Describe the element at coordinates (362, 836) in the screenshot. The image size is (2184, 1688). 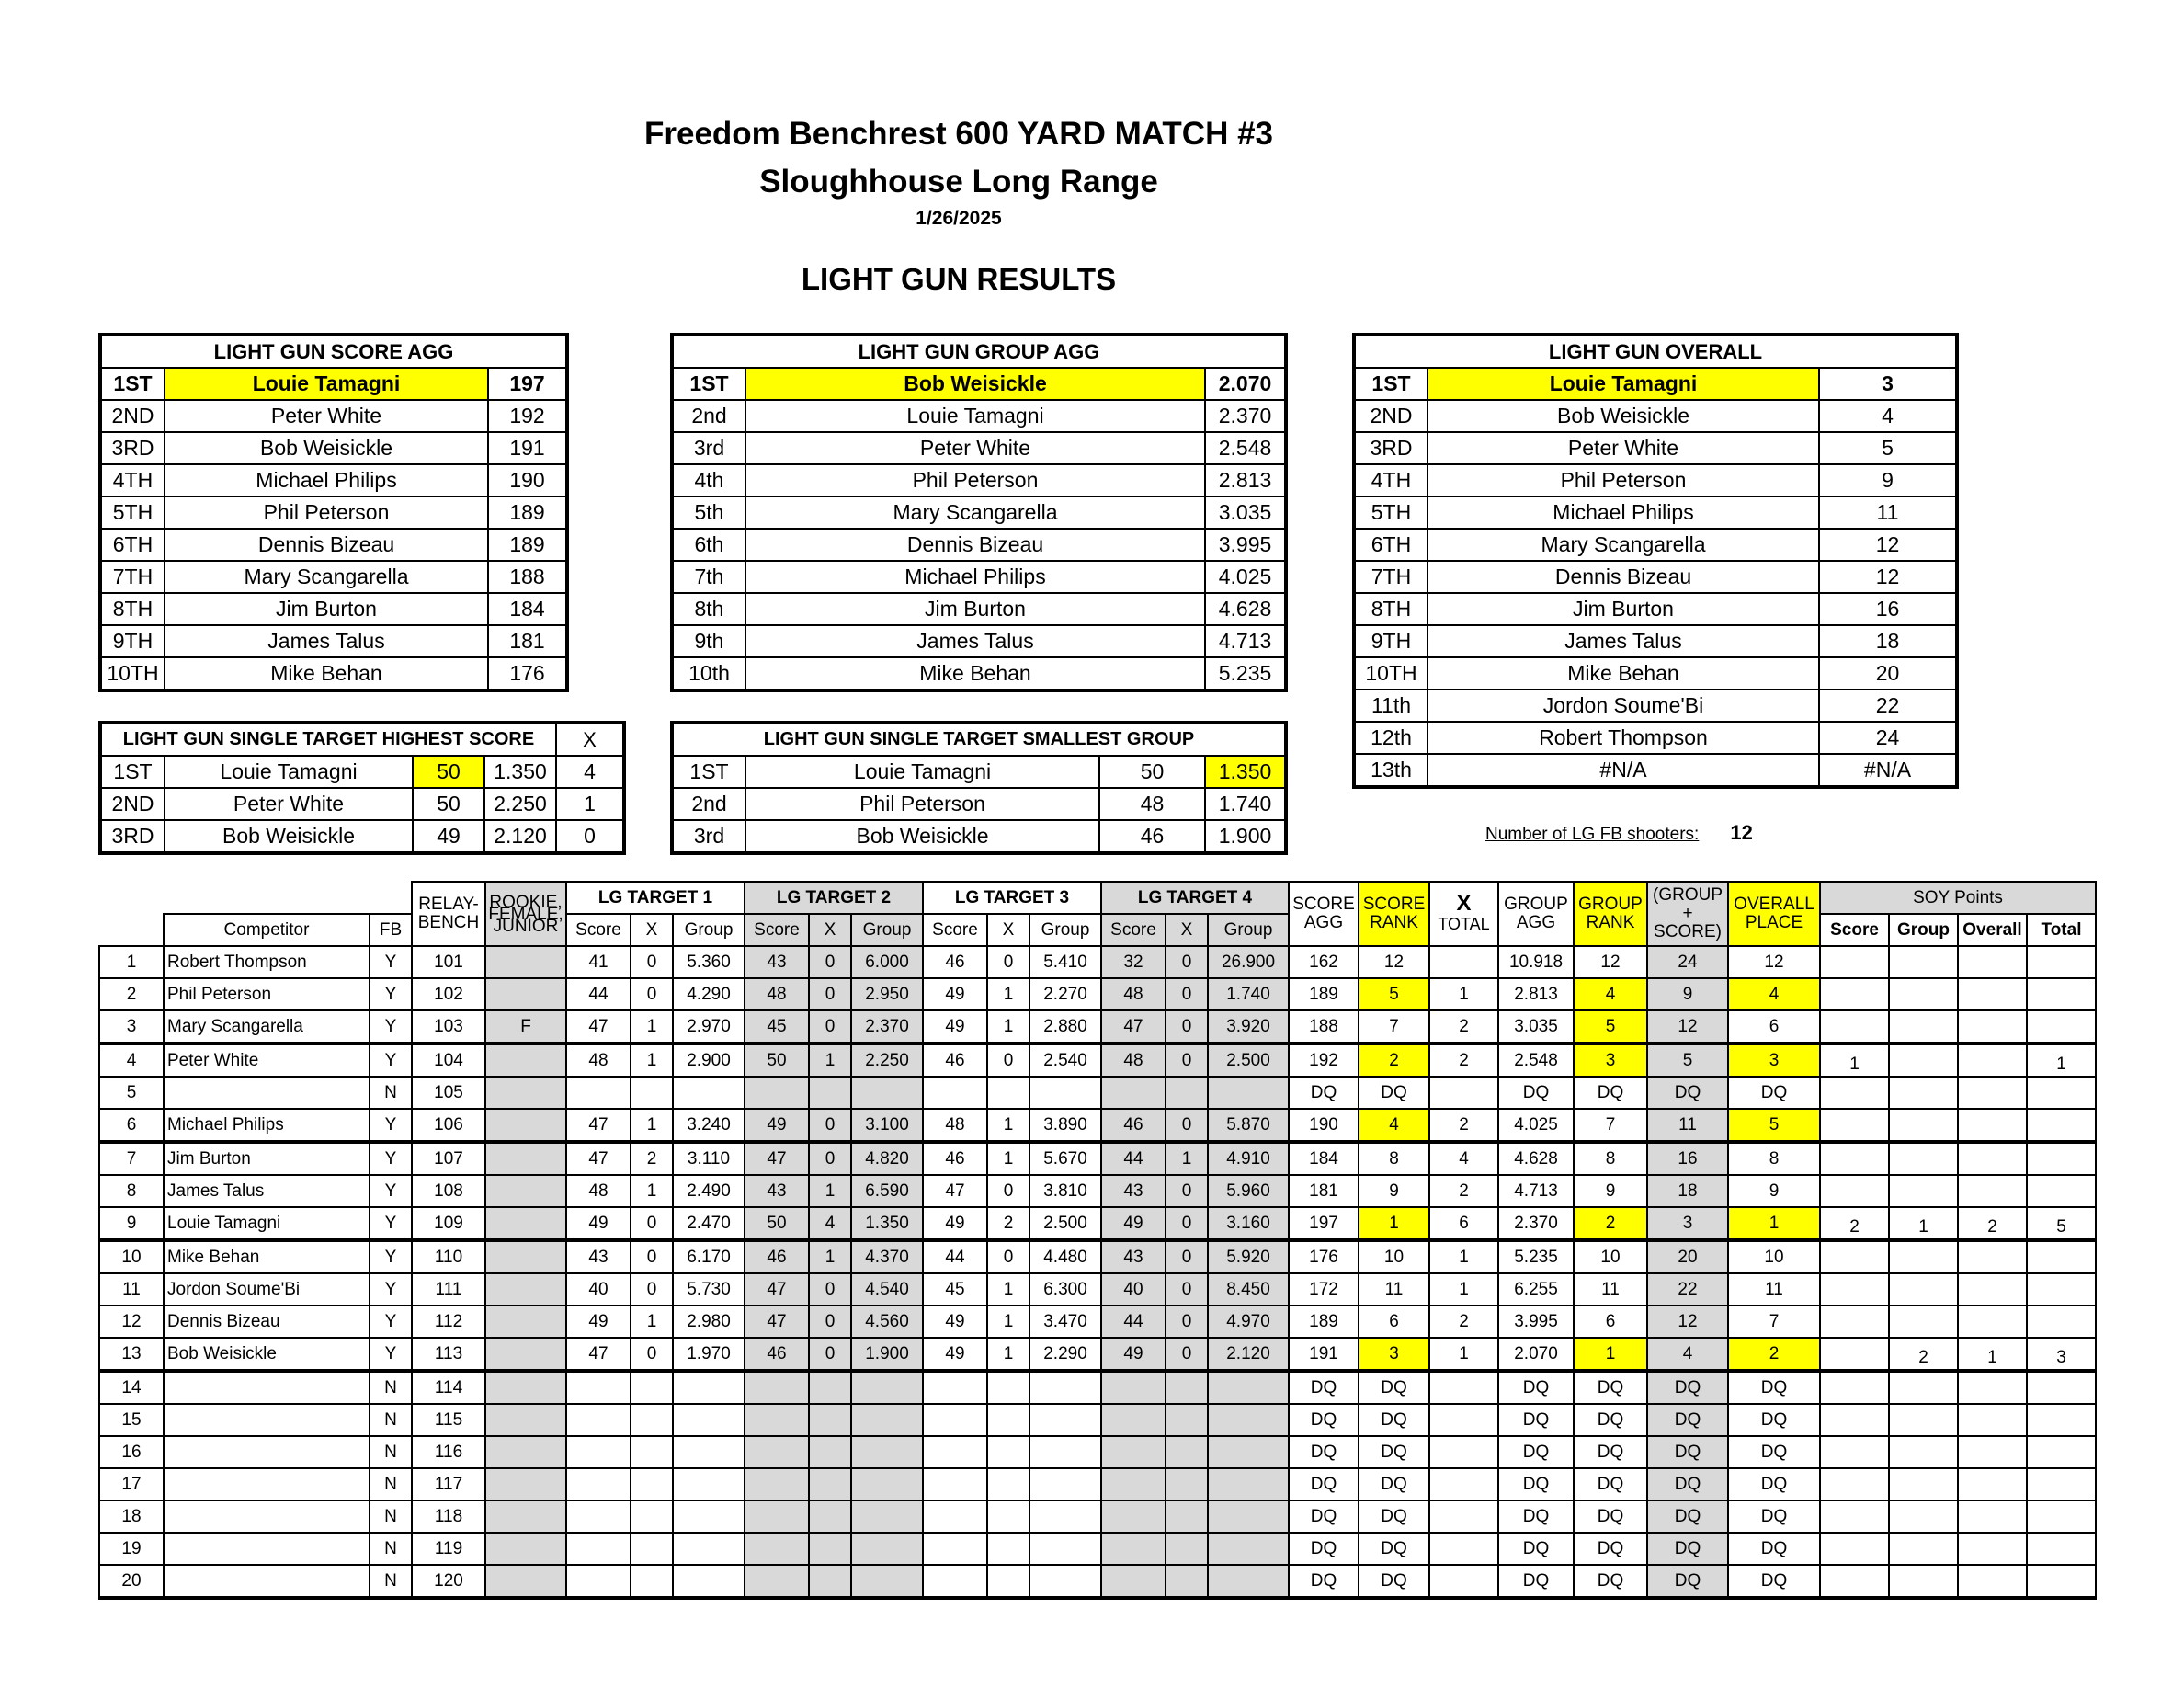
I see `single-high-row: 3RD Bob Weisickle 49 2.120 0` at that location.